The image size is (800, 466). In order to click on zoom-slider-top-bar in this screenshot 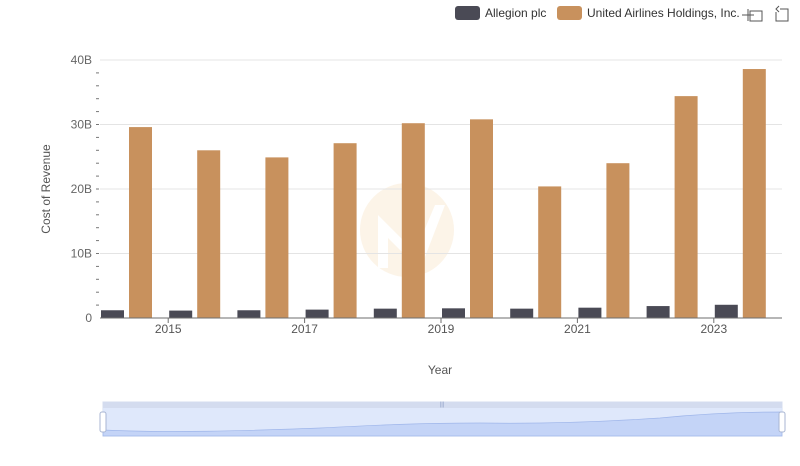, I will do `click(442, 405)`.